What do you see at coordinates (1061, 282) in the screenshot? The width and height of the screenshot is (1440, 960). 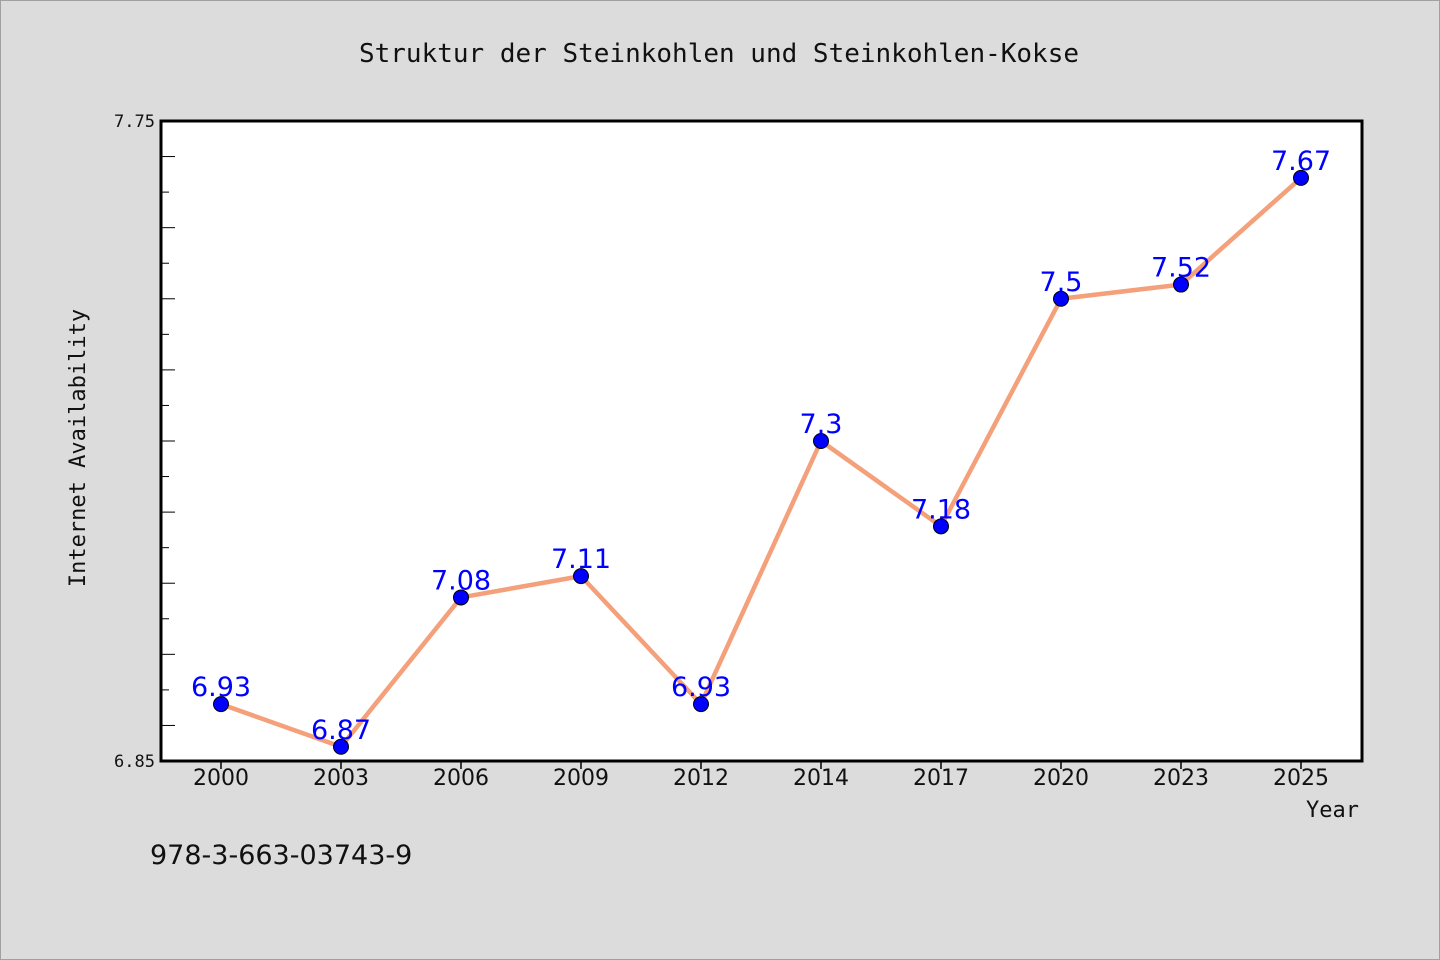 I see `data-label: 7.5` at bounding box center [1061, 282].